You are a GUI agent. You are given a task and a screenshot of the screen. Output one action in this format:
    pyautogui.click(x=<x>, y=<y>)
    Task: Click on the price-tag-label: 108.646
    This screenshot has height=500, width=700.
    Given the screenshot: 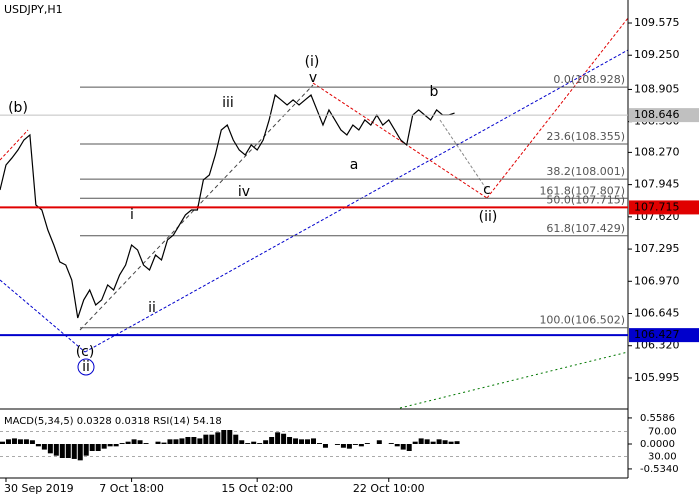 What is the action you would take?
    pyautogui.click(x=657, y=114)
    